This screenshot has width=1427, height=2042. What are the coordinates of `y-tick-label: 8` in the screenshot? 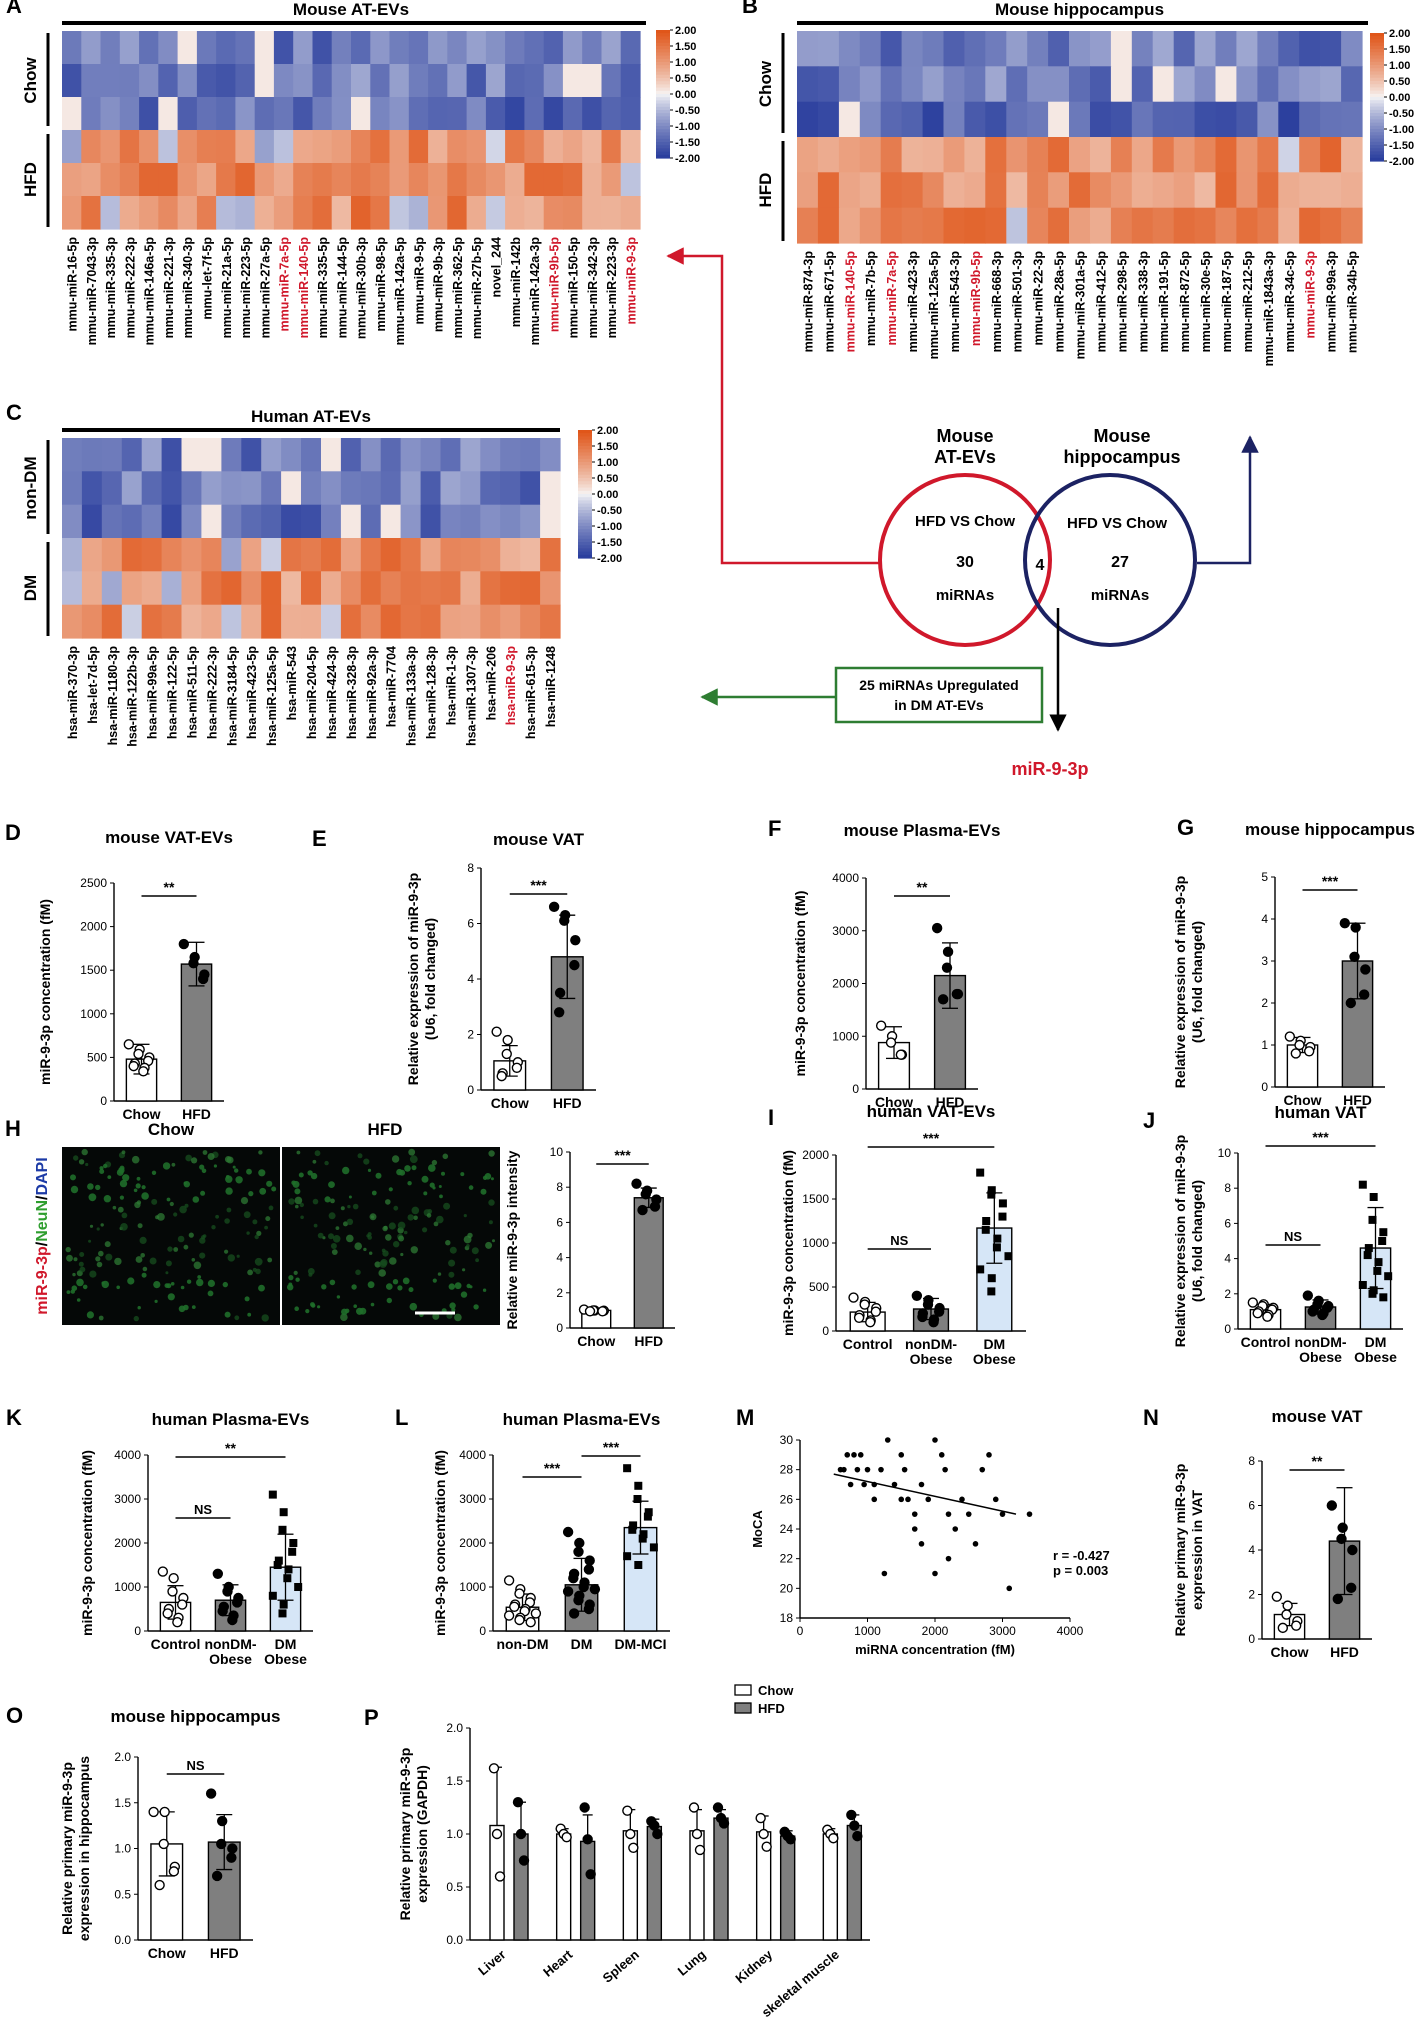 It's located at (559, 1187).